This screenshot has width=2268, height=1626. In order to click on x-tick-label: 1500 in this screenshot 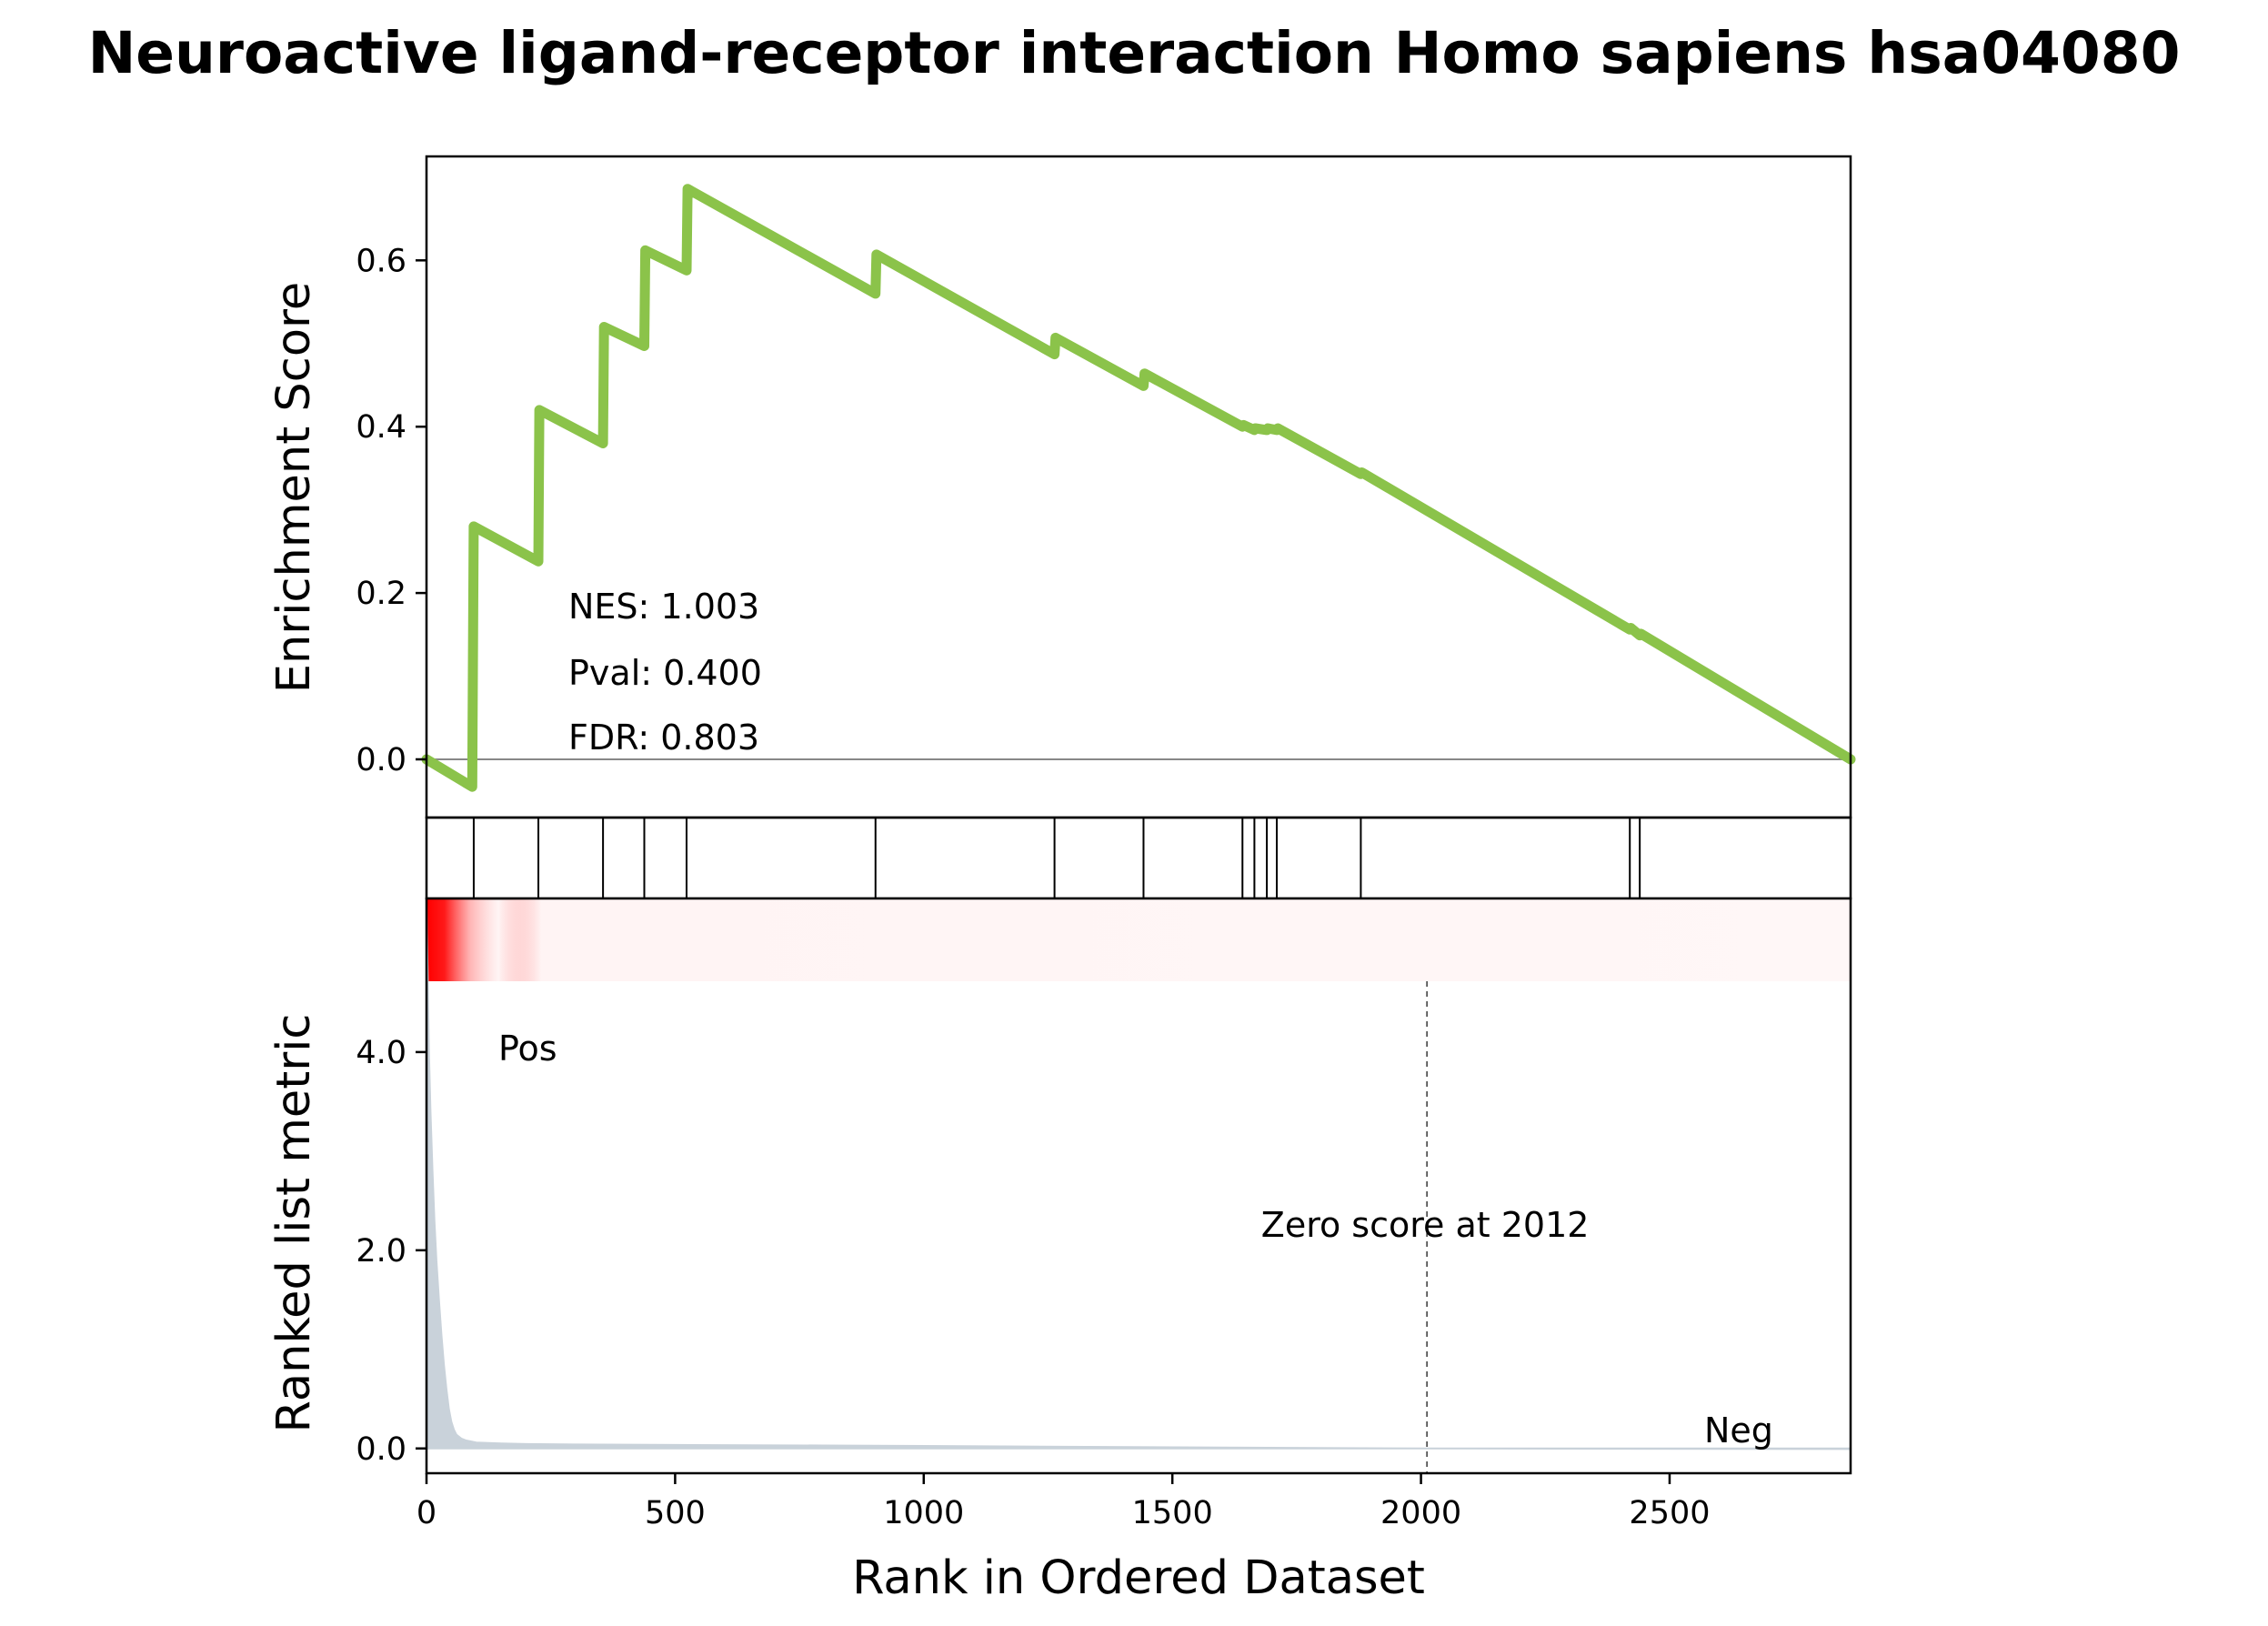, I will do `click(1172, 1513)`.